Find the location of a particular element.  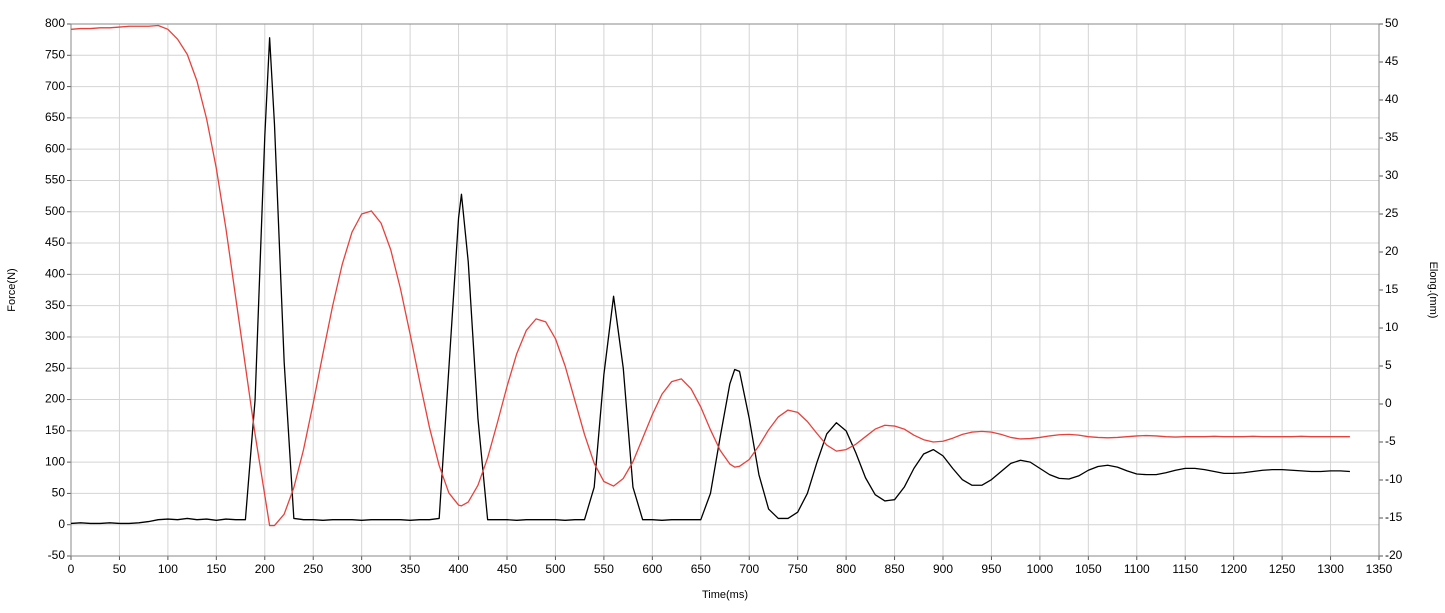

x-tick-label: 950 is located at coordinates (991, 569).